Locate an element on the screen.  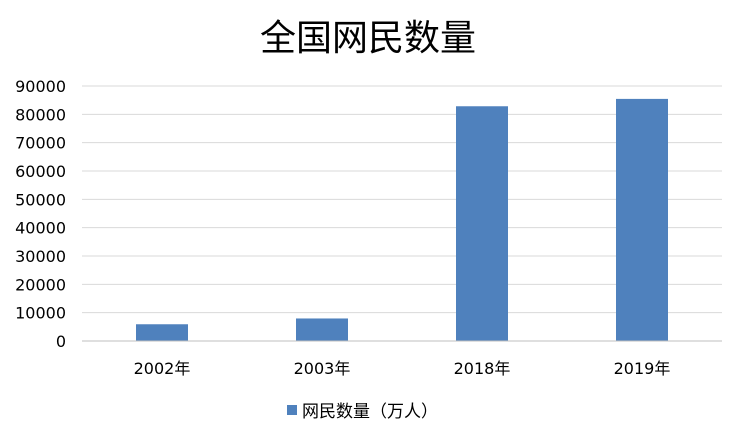
y-tick-label: 70000 is located at coordinates (40, 143).